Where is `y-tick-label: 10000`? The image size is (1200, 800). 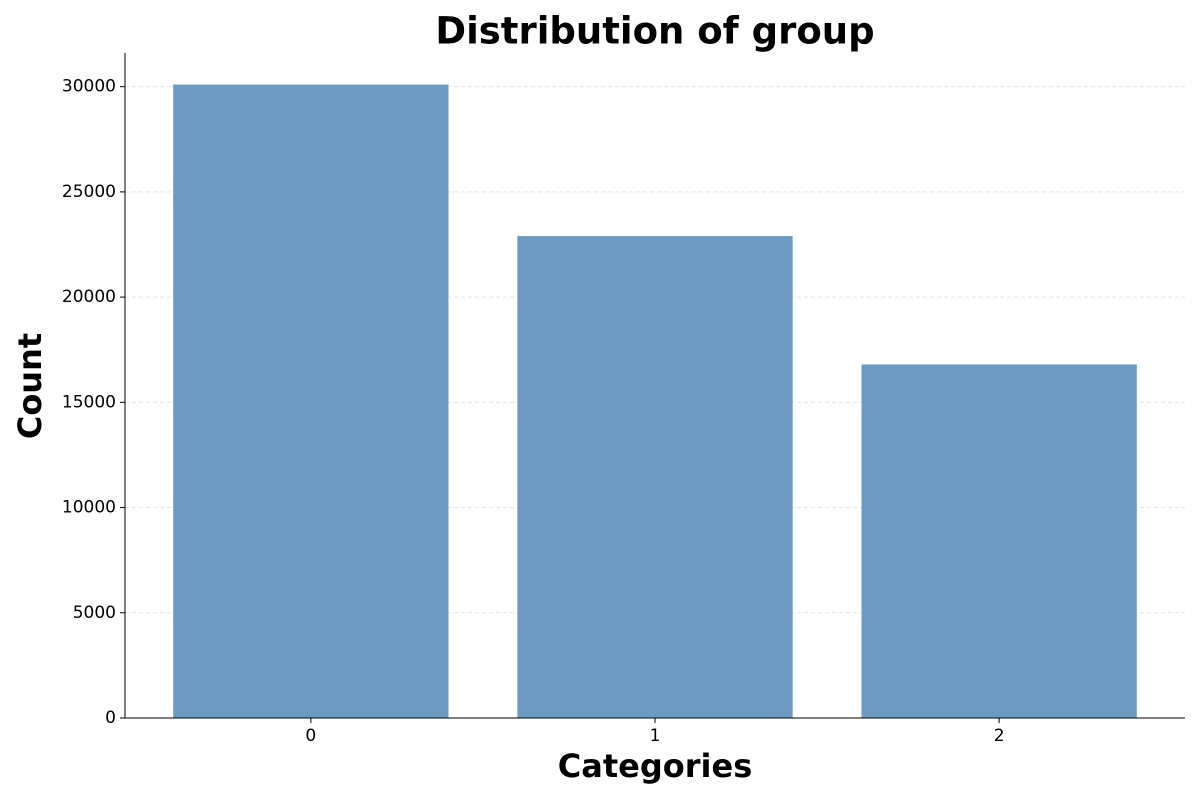
y-tick-label: 10000 is located at coordinates (89, 508).